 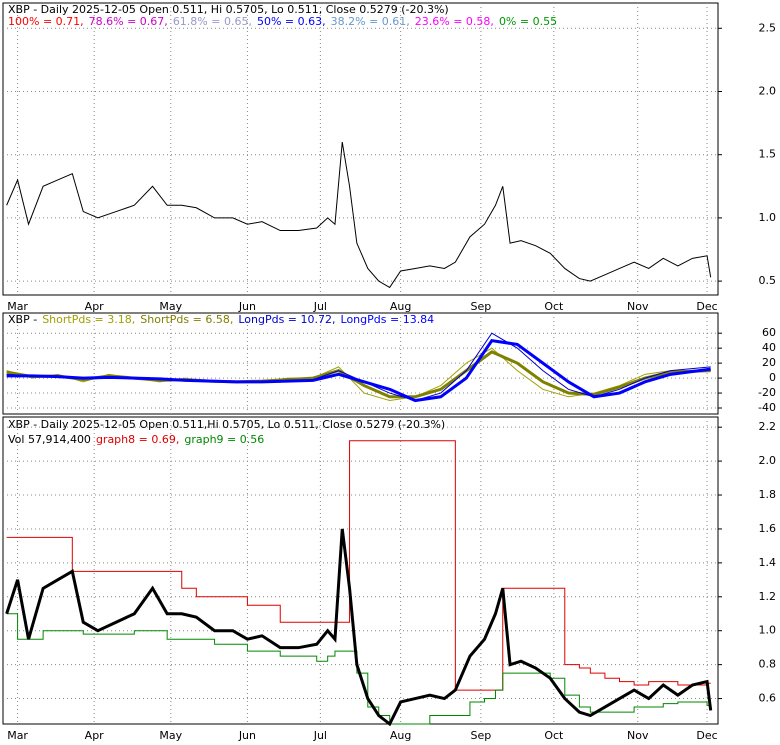 I want to click on y-tick-label: 1.2, so click(x=768, y=596).